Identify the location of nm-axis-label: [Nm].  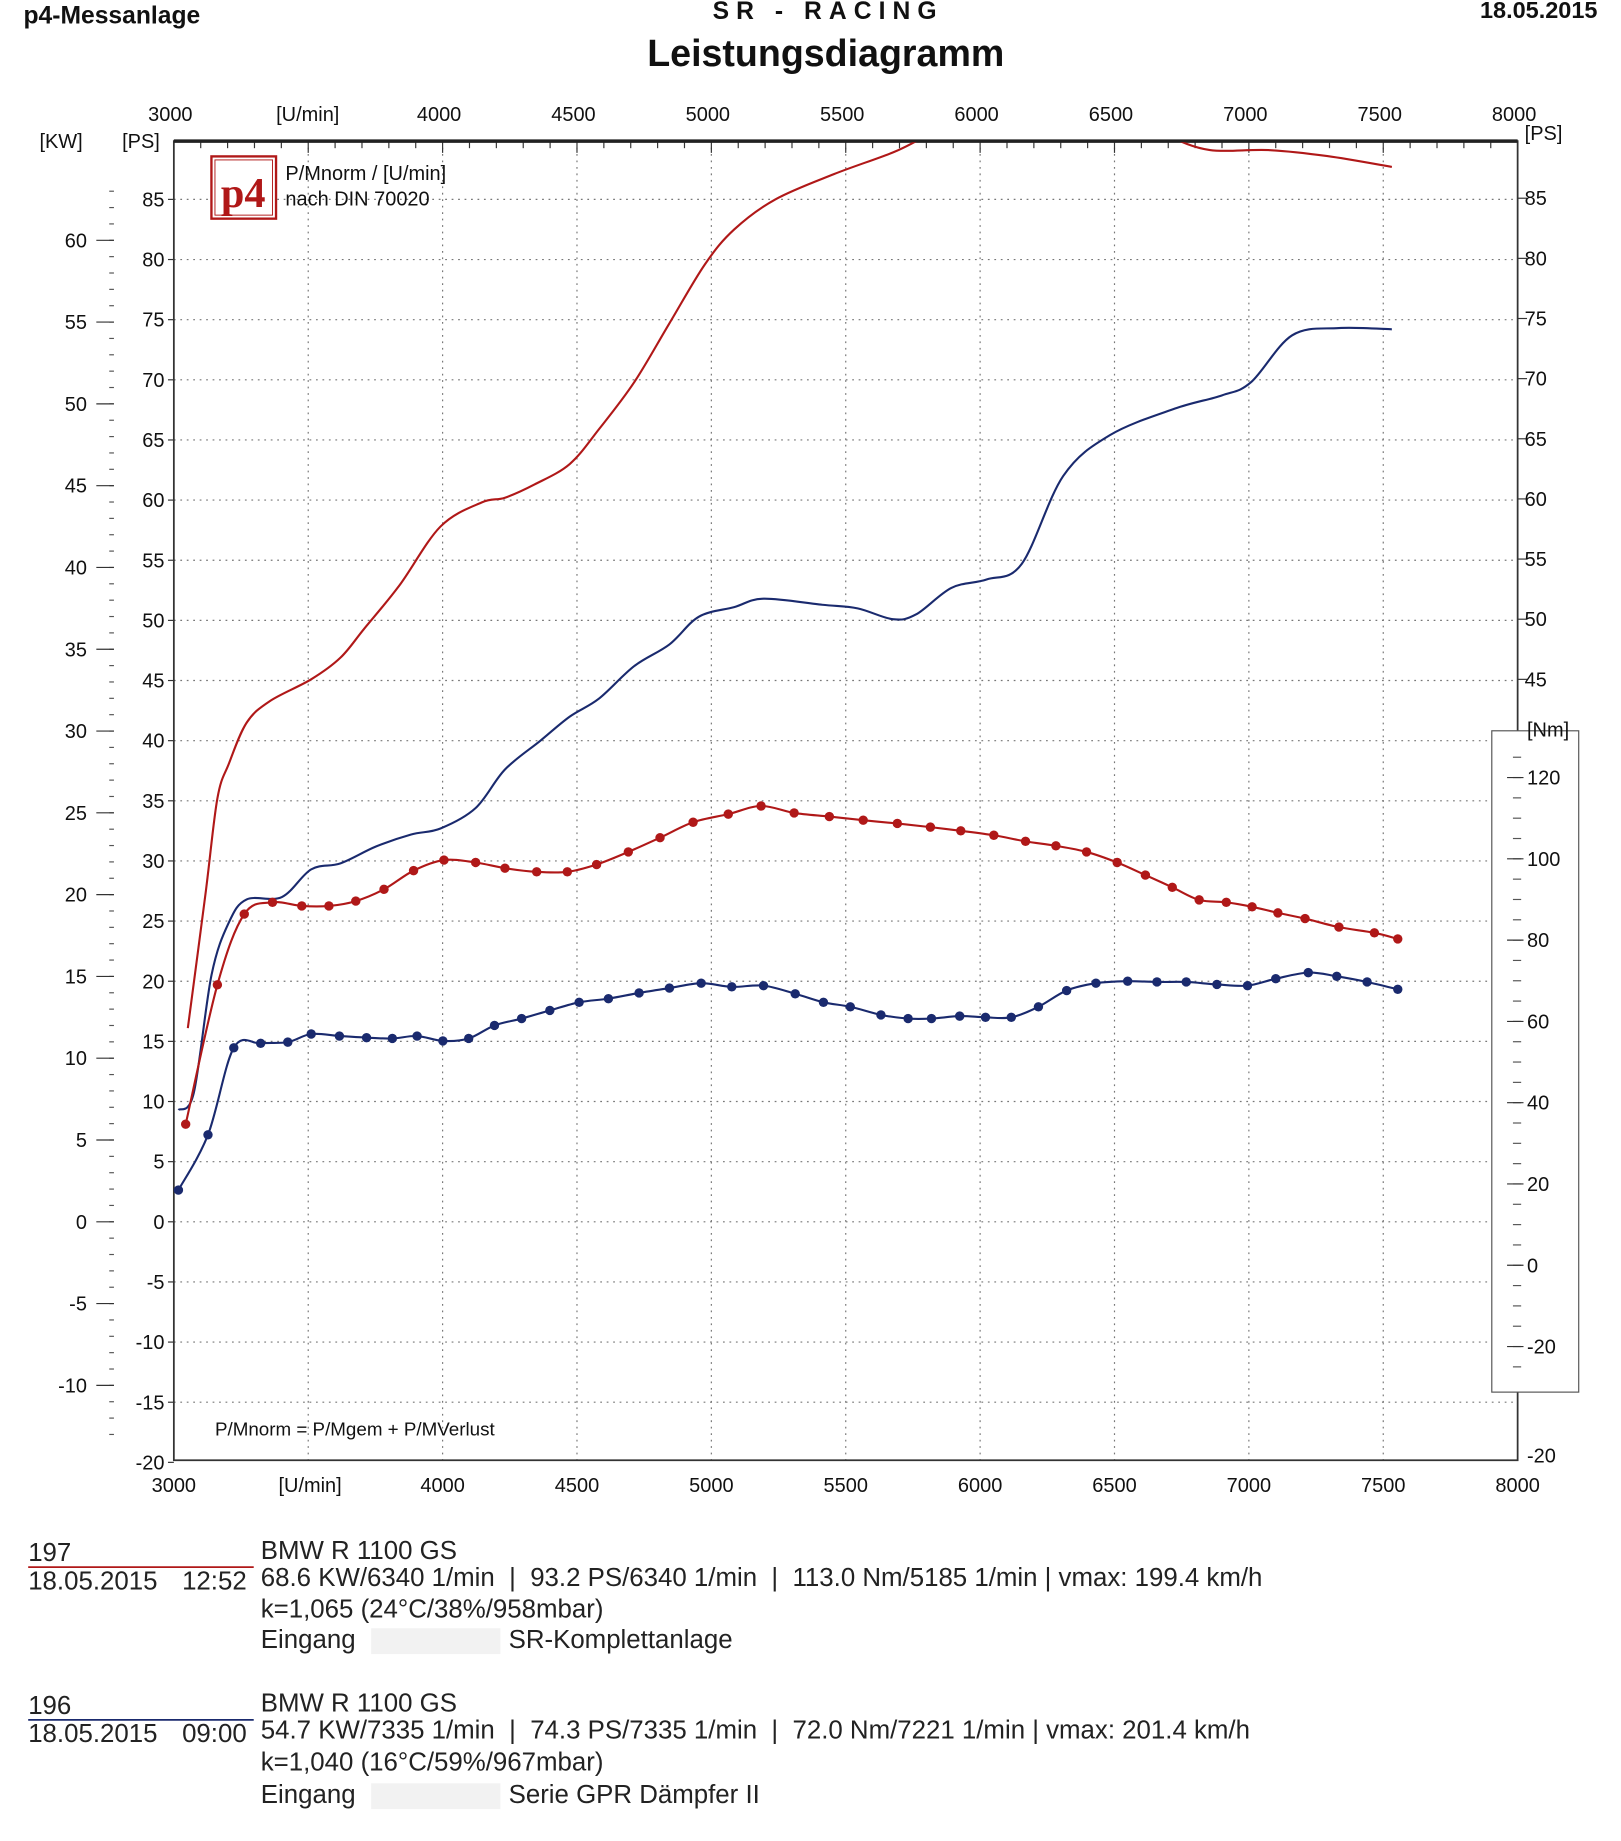
(1548, 731).